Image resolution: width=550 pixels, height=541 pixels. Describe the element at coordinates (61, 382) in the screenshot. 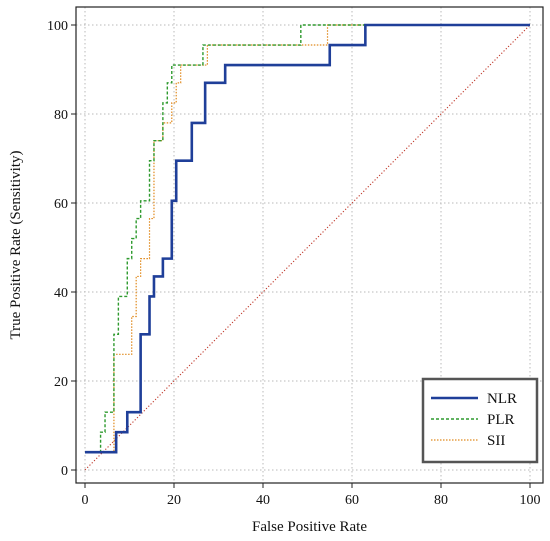

I see `y-tick-label: 20` at that location.